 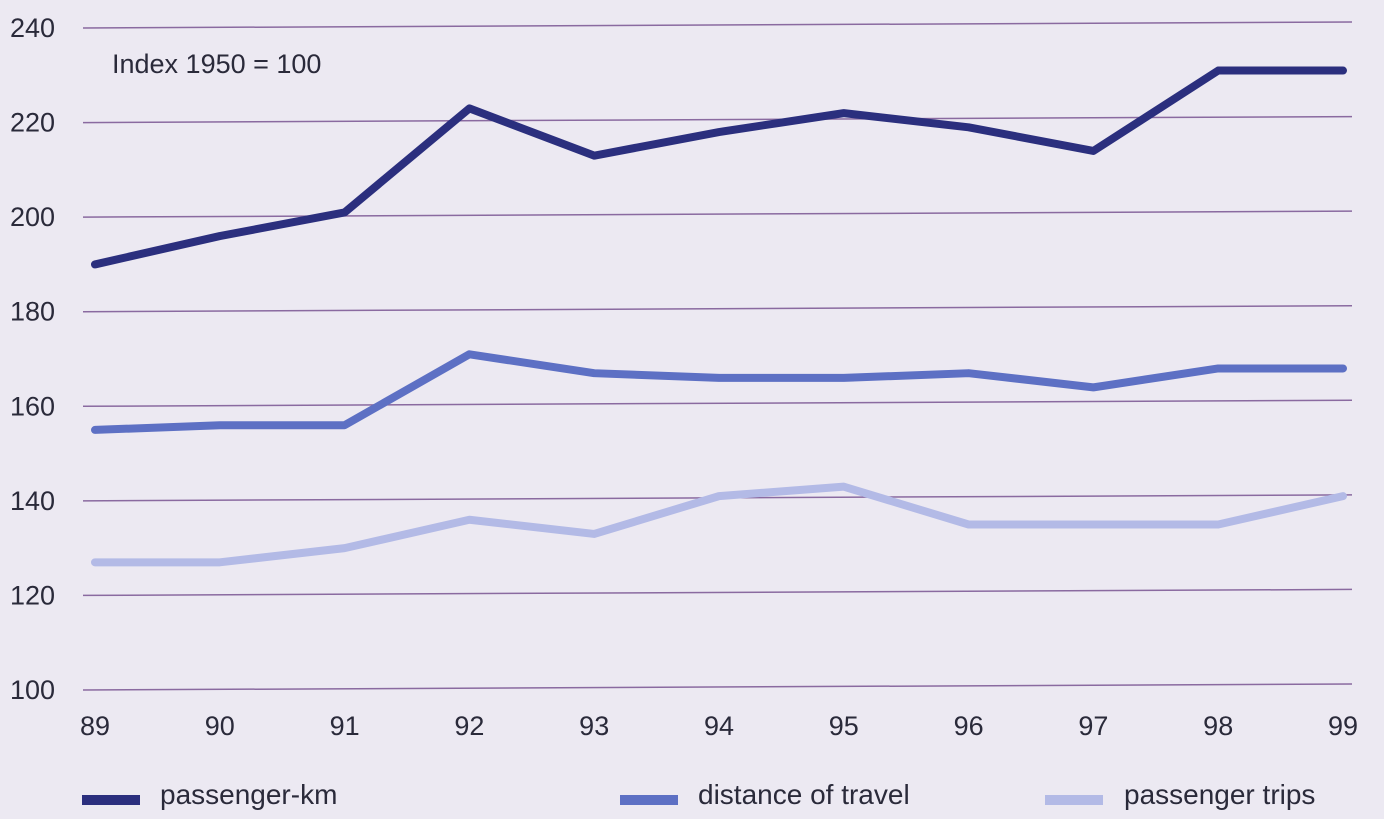 I want to click on x-tick-label: 94, so click(x=719, y=726).